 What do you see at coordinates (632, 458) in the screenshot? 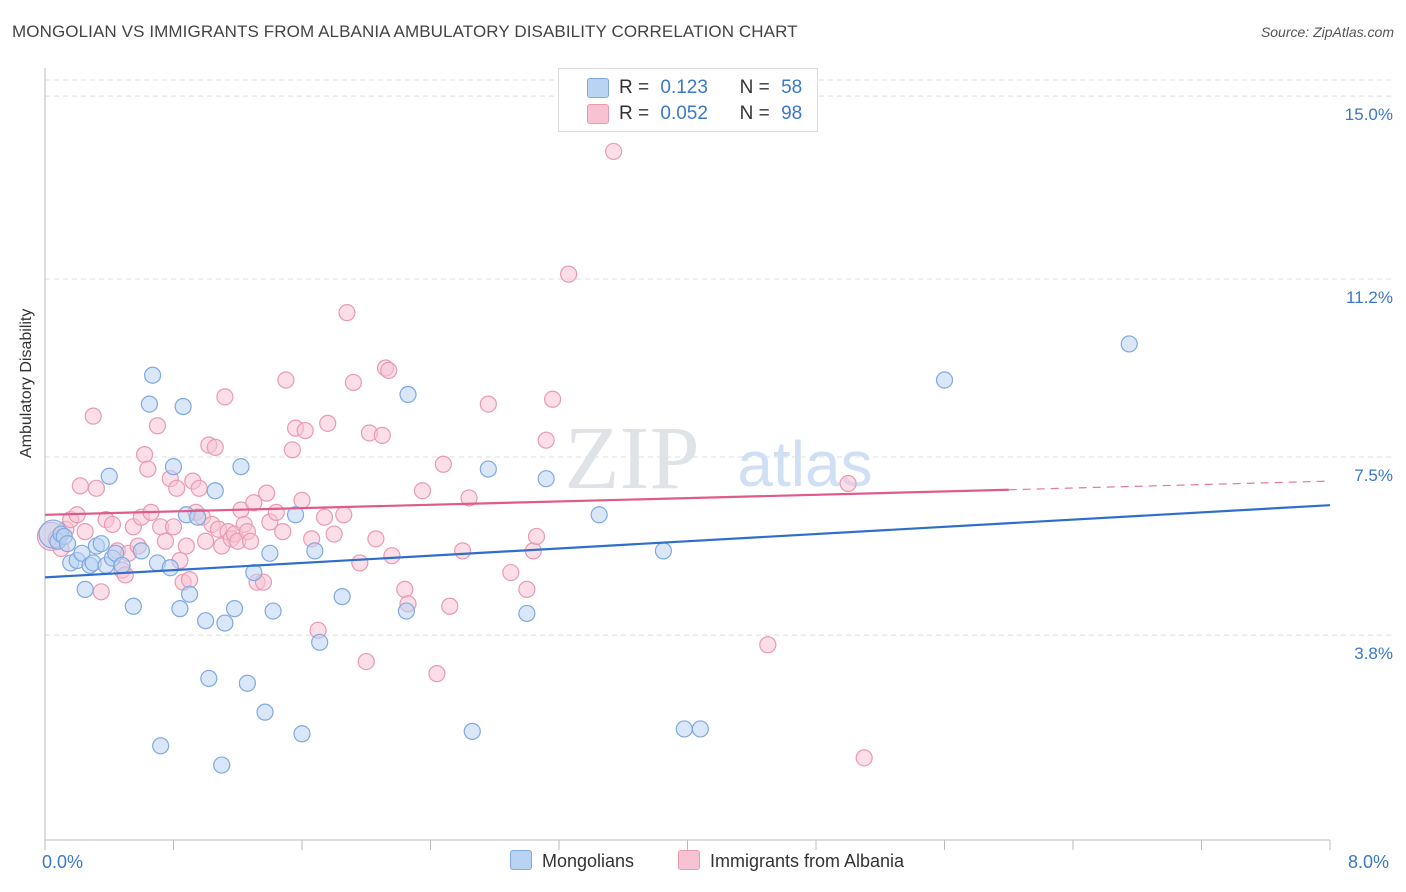
I see `watermark-zip: ZIP` at bounding box center [632, 458].